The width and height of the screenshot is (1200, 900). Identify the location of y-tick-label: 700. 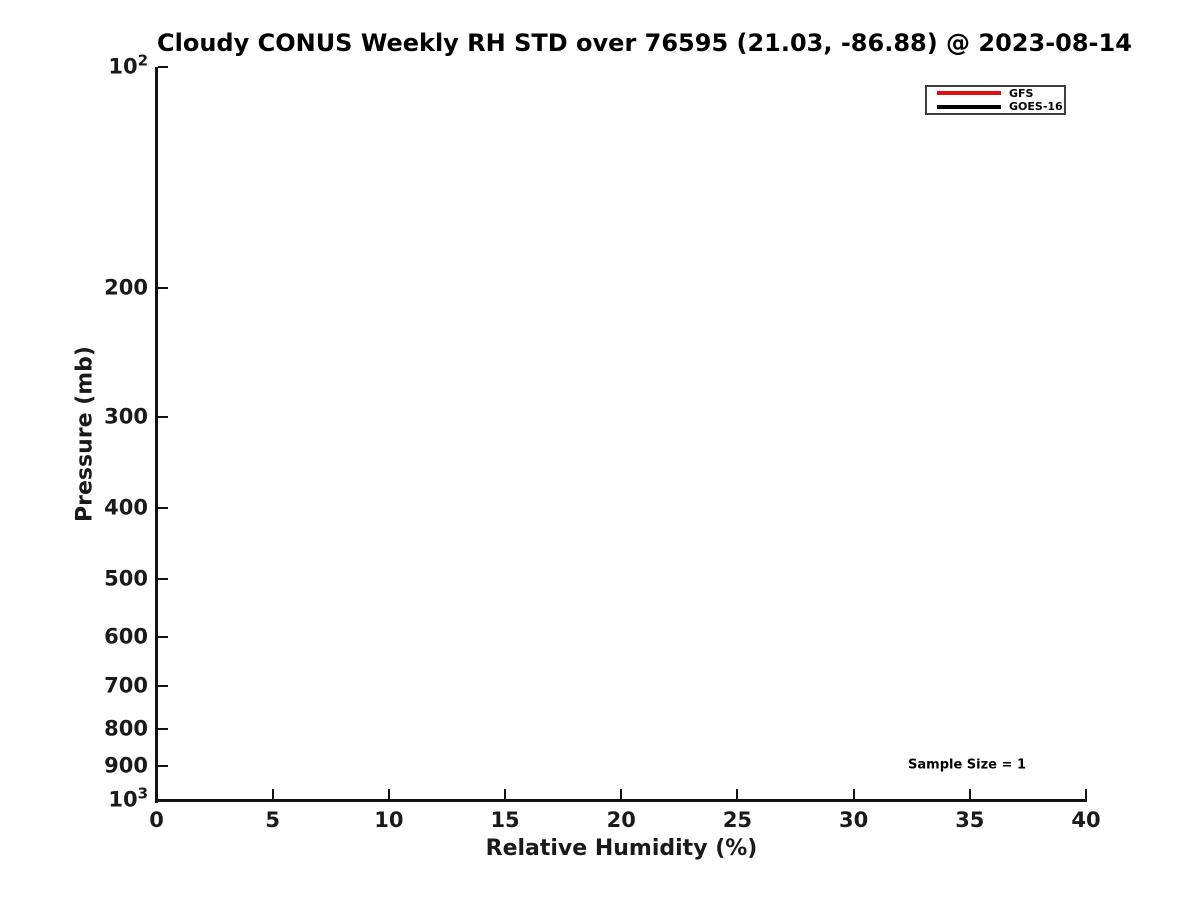
(126, 685).